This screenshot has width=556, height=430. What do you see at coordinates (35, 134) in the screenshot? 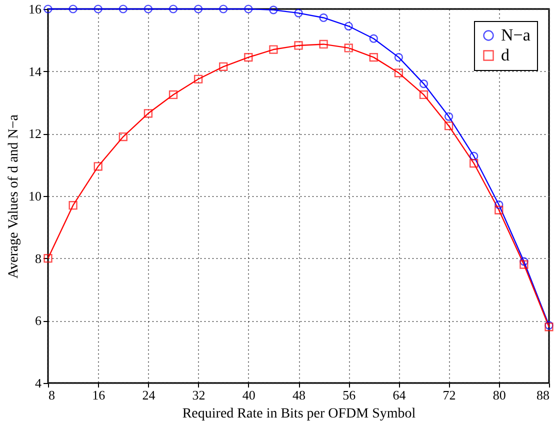
I see `y-tick-label: 12` at bounding box center [35, 134].